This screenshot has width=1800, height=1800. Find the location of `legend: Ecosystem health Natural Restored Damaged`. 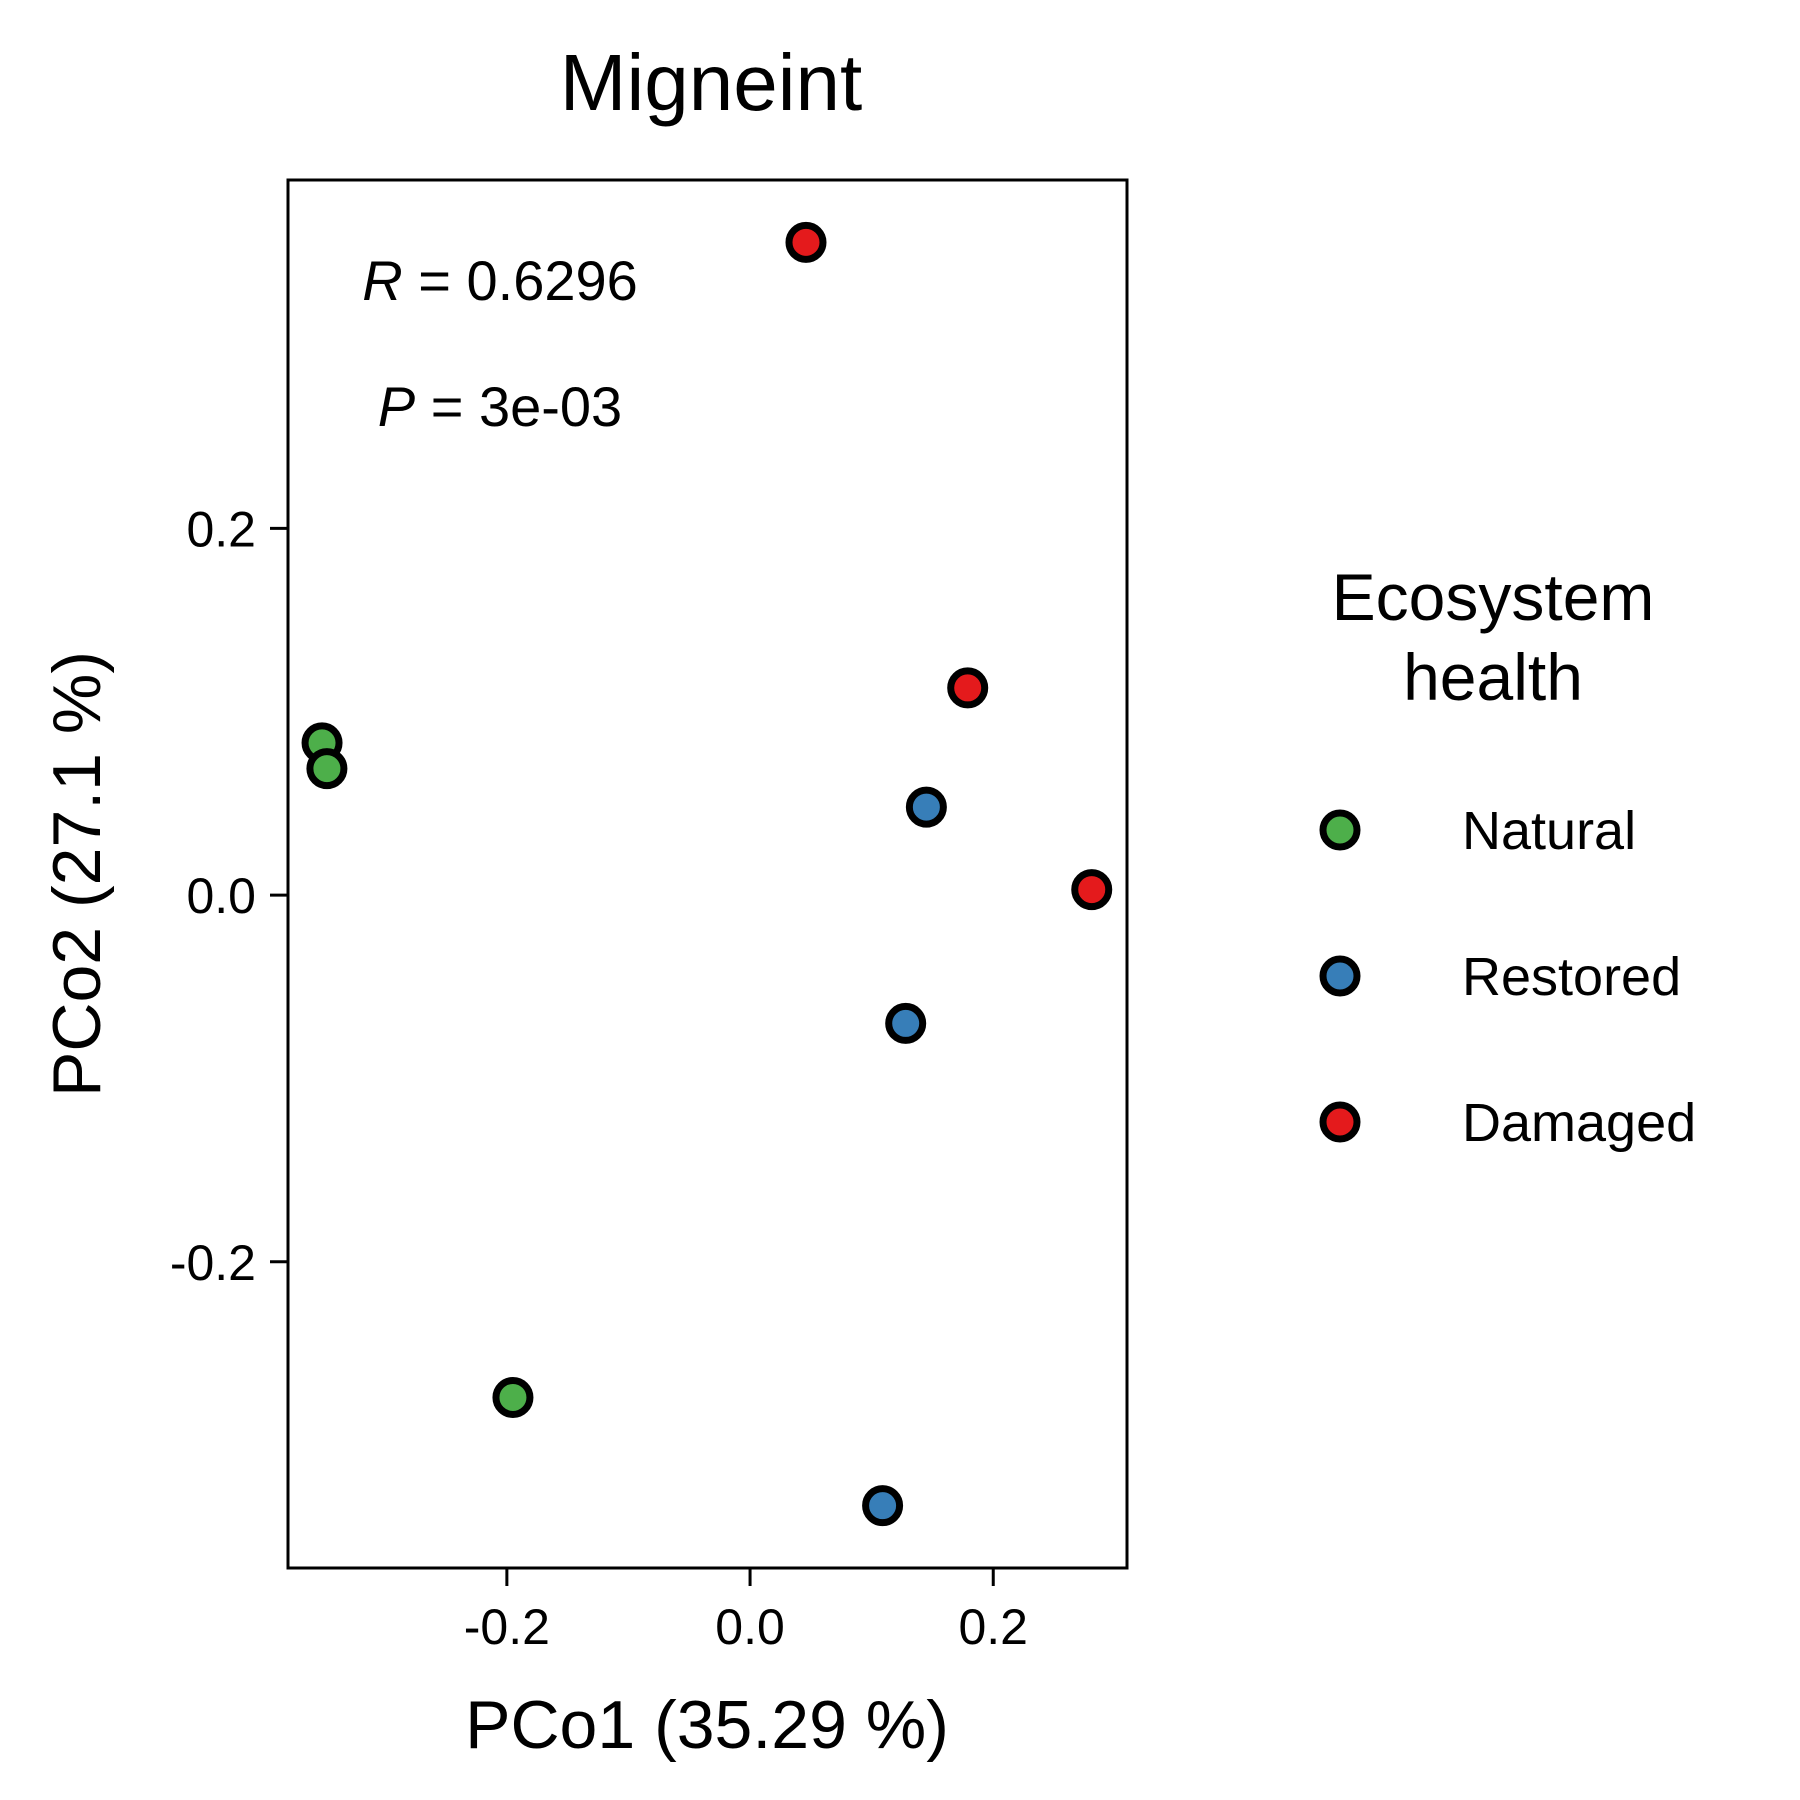

legend: Ecosystem health Natural Restored Damaged is located at coordinates (1507, 856).